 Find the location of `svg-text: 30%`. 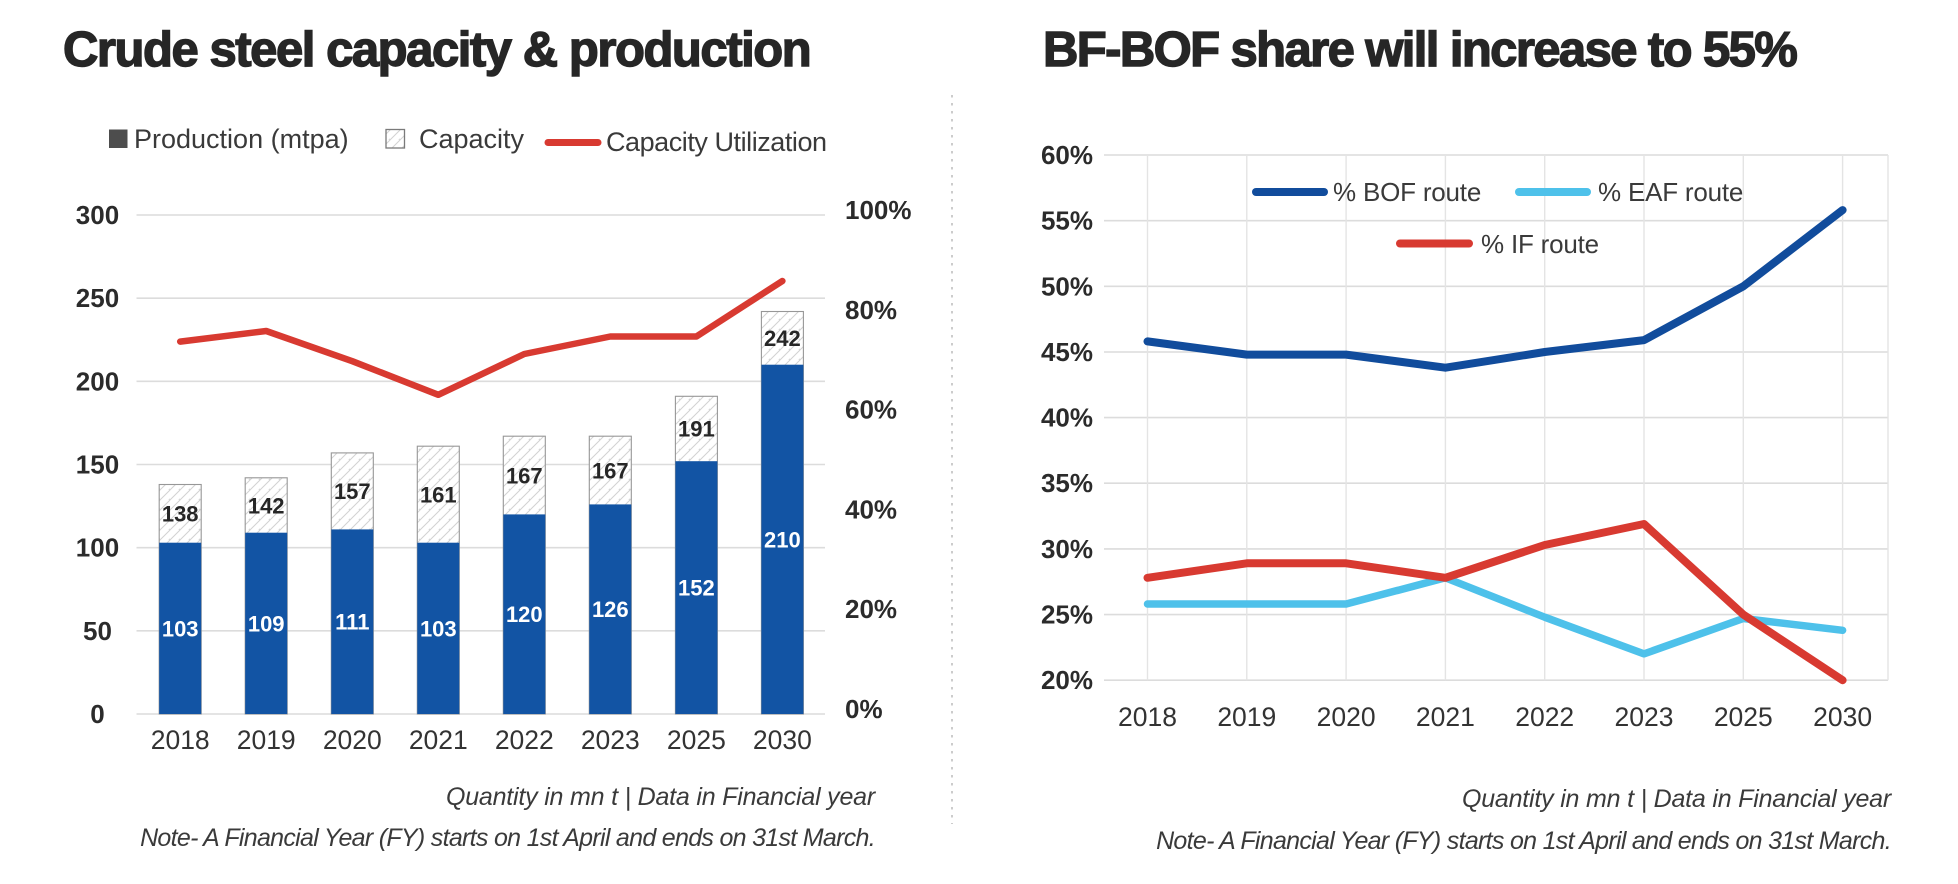

svg-text: 30% is located at coordinates (1067, 549).